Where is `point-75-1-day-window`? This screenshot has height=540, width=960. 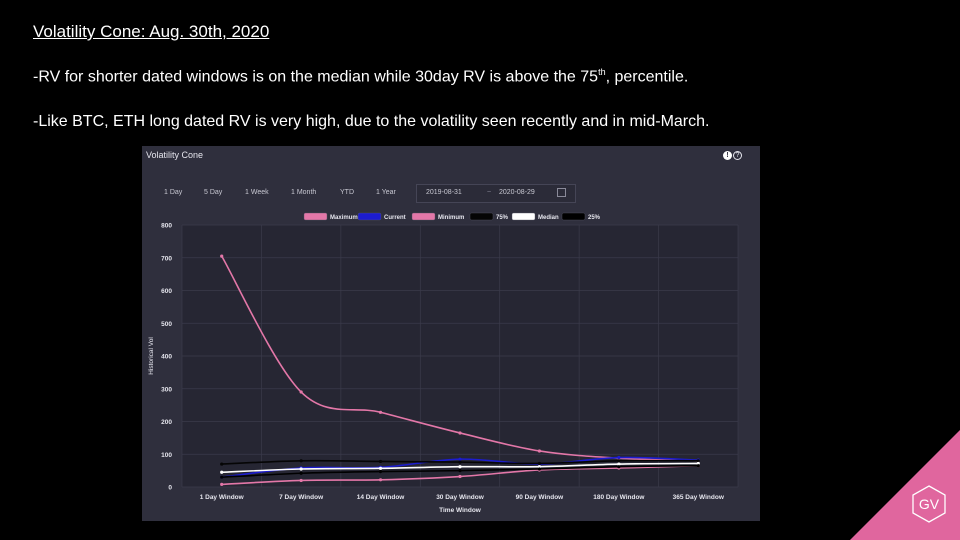
point-75-1-day-window is located at coordinates (222, 464).